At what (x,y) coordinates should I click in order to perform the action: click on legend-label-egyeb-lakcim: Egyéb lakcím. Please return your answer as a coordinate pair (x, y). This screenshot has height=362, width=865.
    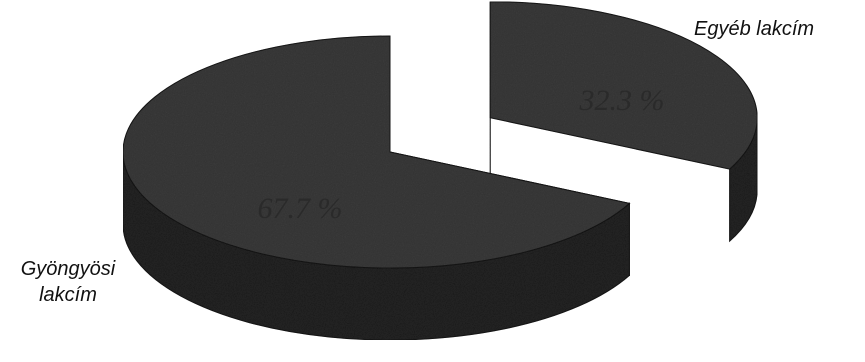
    Looking at the image, I should click on (754, 29).